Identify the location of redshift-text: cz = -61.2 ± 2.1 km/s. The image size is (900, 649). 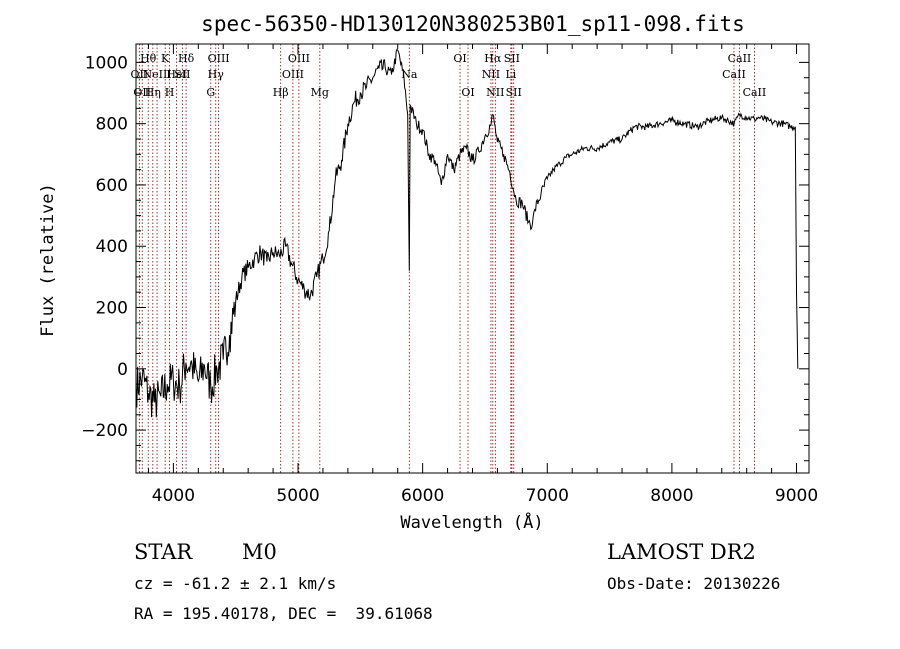
(235, 583).